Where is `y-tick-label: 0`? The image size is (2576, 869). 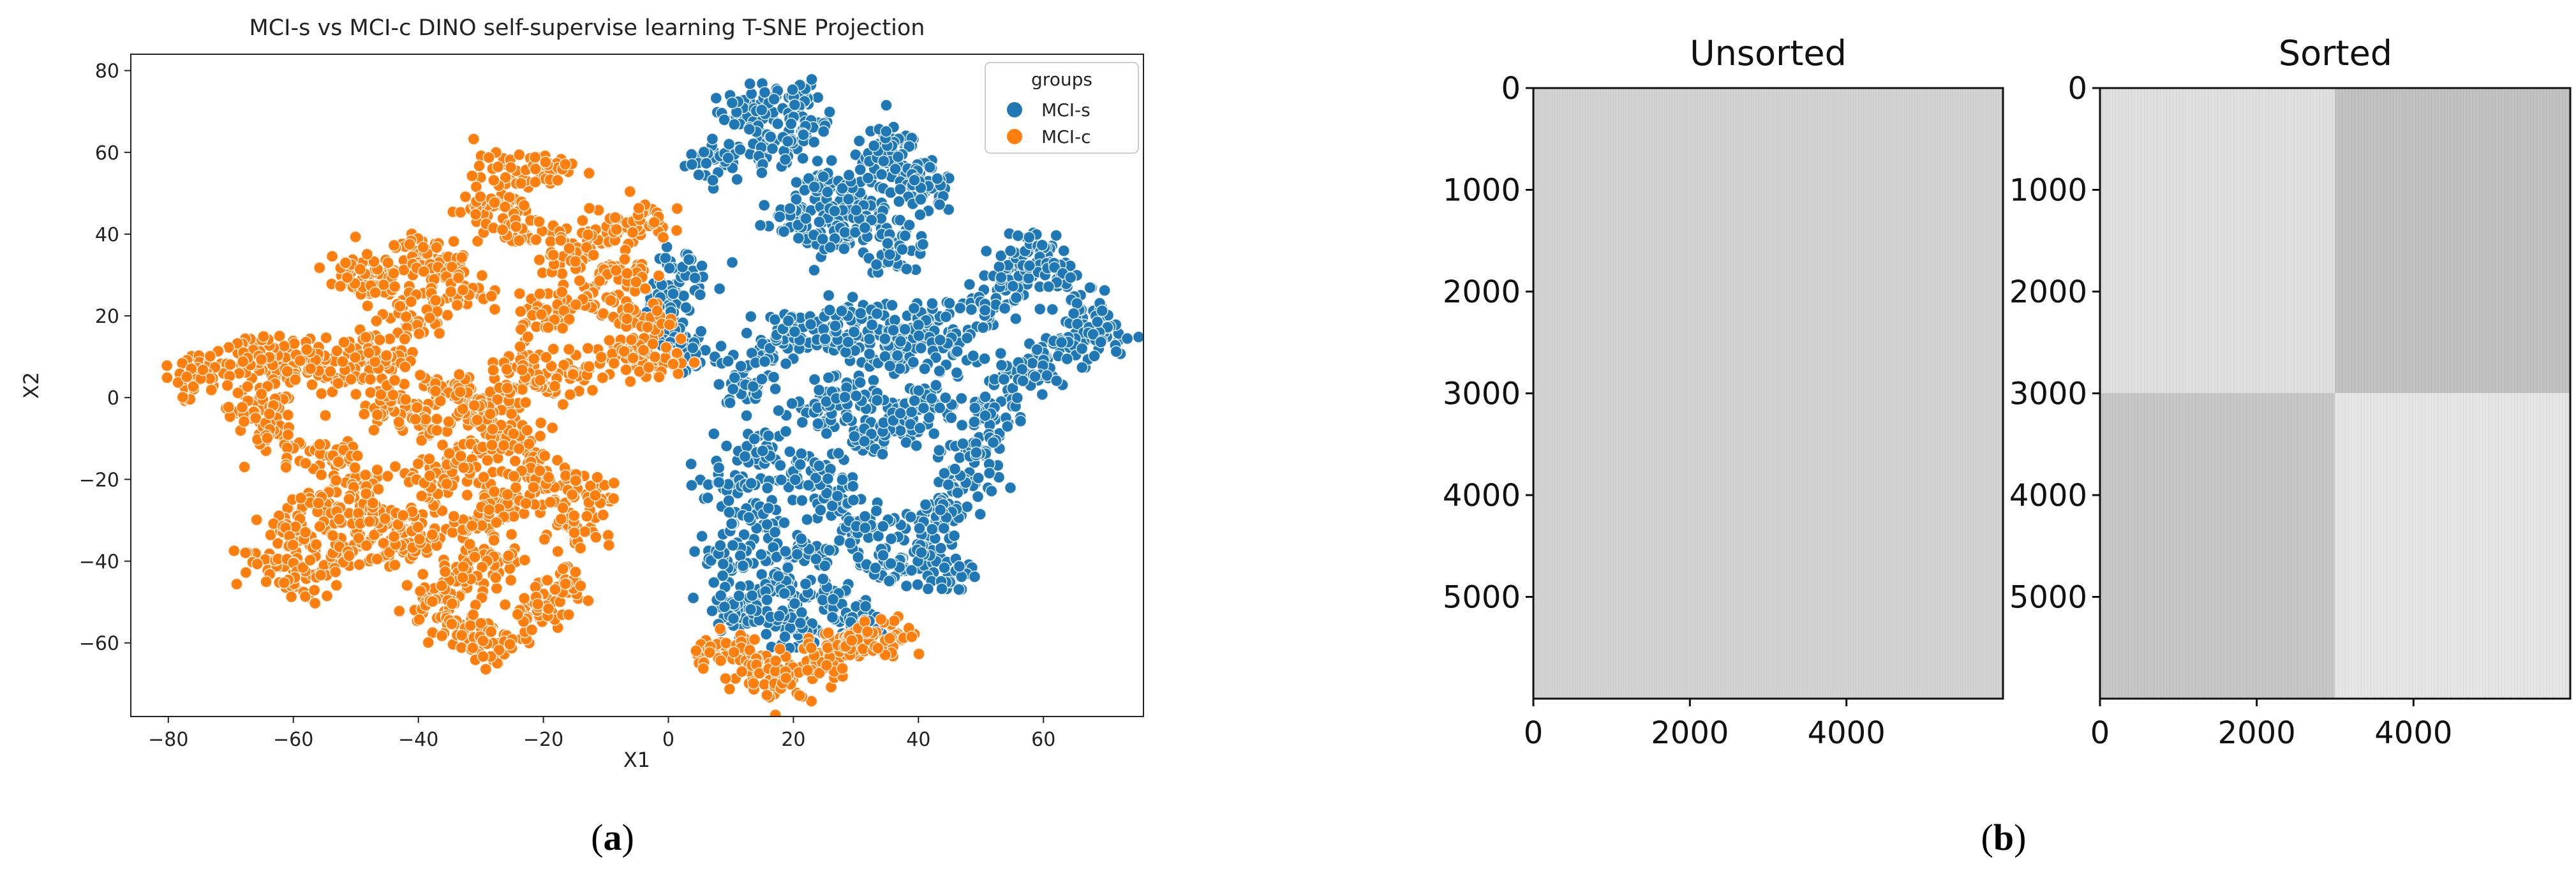 y-tick-label: 0 is located at coordinates (113, 398).